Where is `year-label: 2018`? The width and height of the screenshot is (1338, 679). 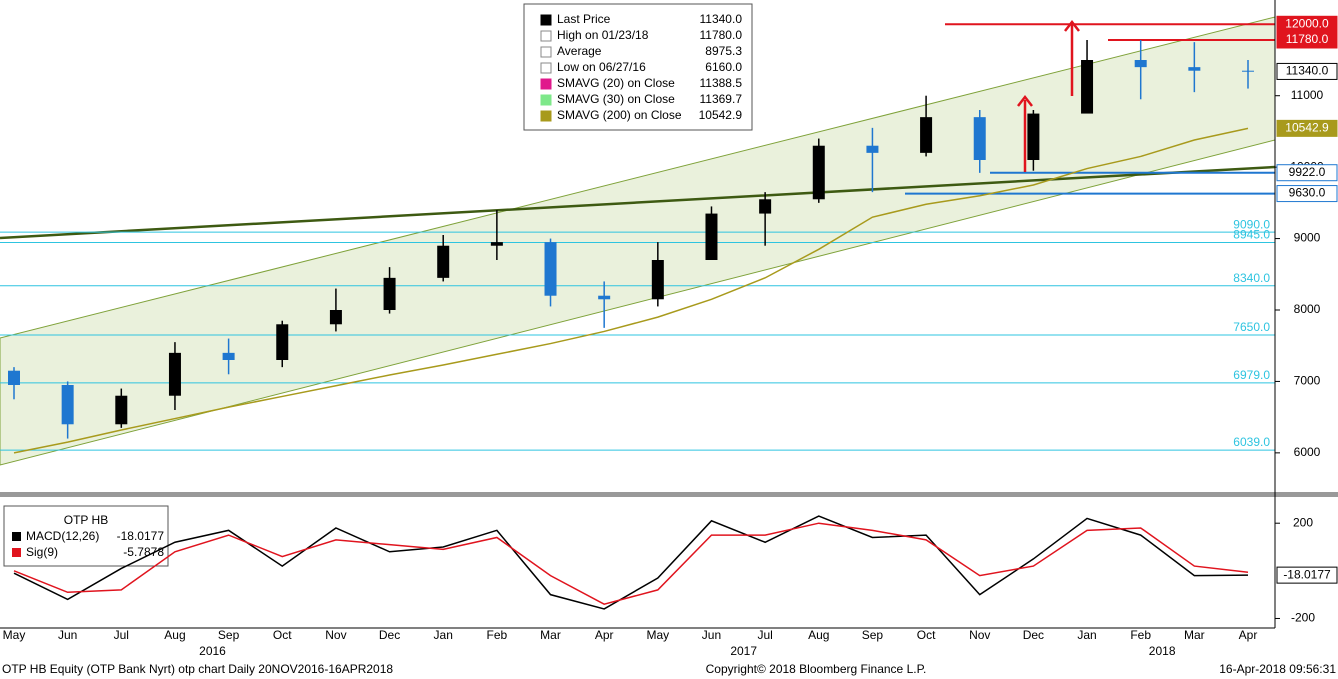
year-label: 2018 is located at coordinates (1162, 651).